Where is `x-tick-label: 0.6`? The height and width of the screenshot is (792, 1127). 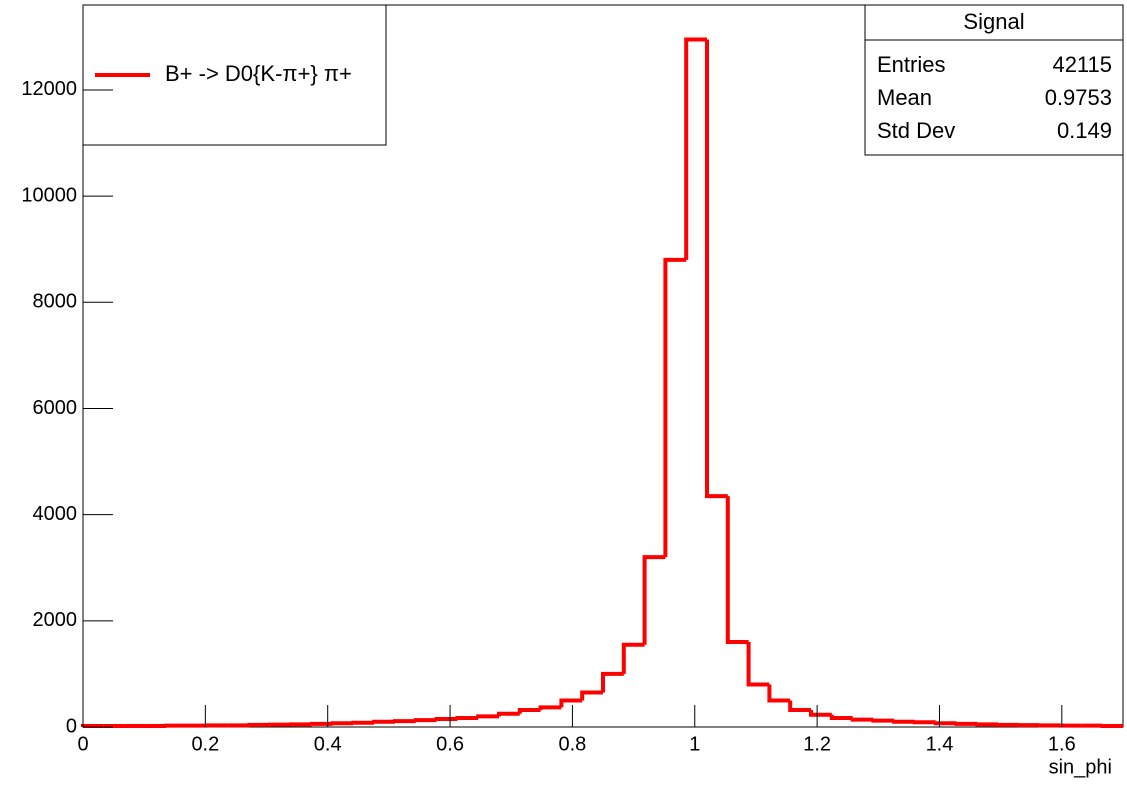
x-tick-label: 0.6 is located at coordinates (450, 744).